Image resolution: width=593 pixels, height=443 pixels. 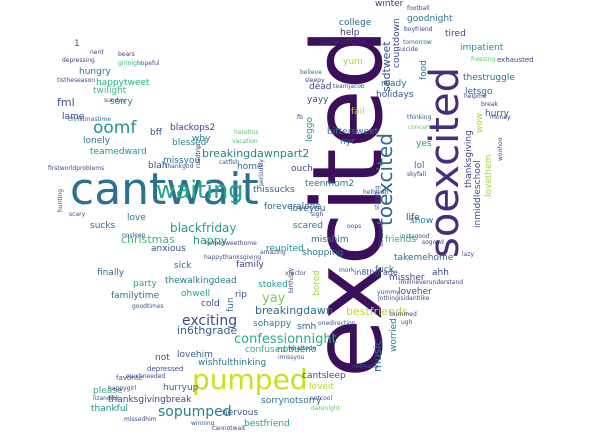 What do you see at coordinates (311, 72) in the screenshot?
I see `word-believe: believe` at bounding box center [311, 72].